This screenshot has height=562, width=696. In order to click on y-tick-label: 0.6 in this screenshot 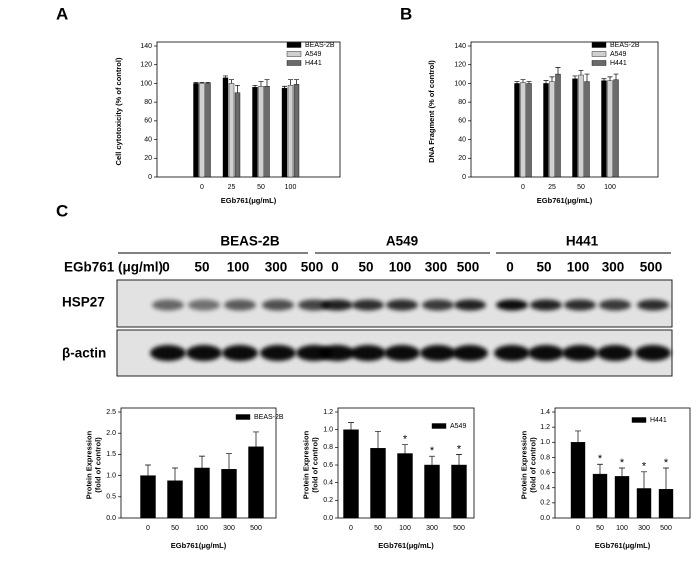, I will do `click(545, 472)`.